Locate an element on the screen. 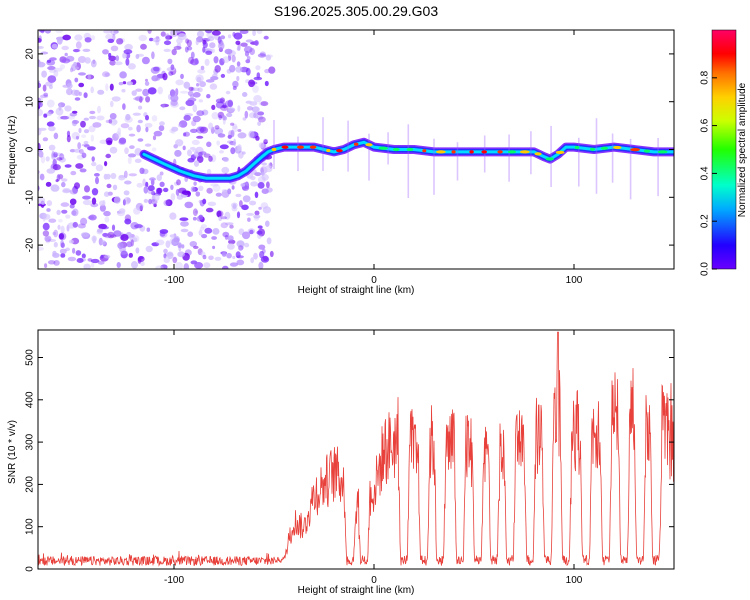  colorbar-tick-label: 0.4 is located at coordinates (705, 173).